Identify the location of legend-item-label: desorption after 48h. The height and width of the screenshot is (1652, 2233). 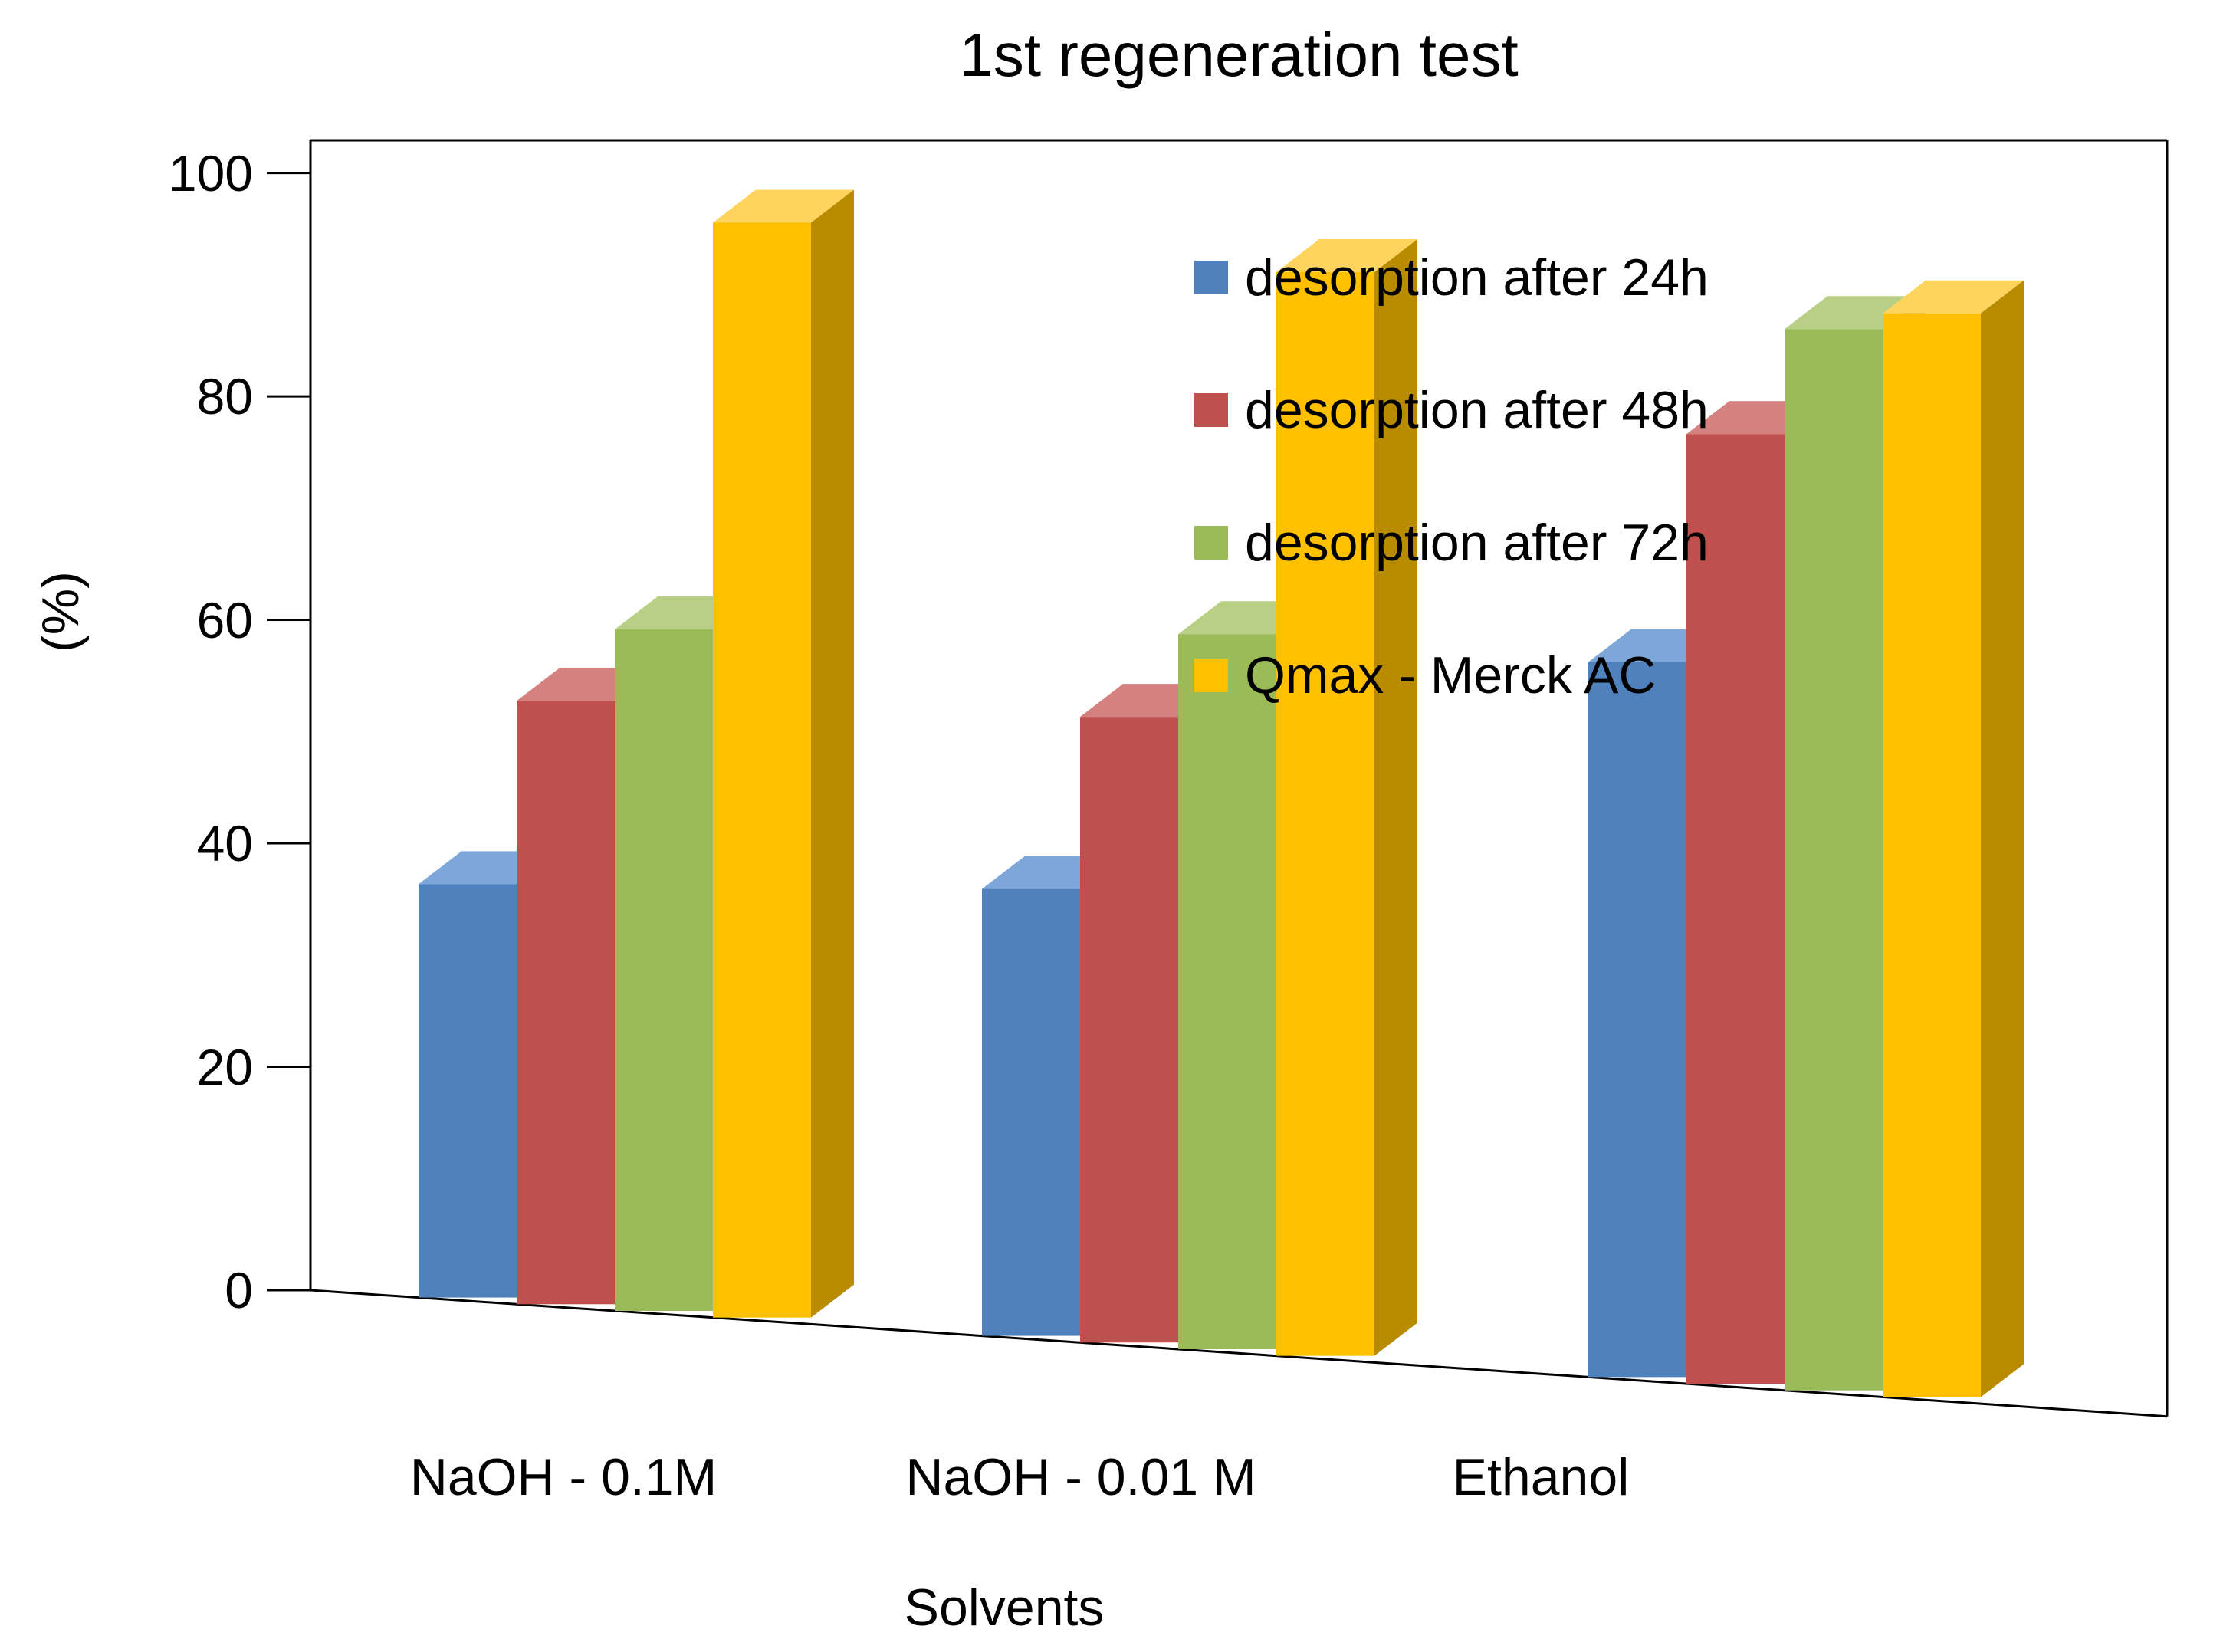
(1477, 410).